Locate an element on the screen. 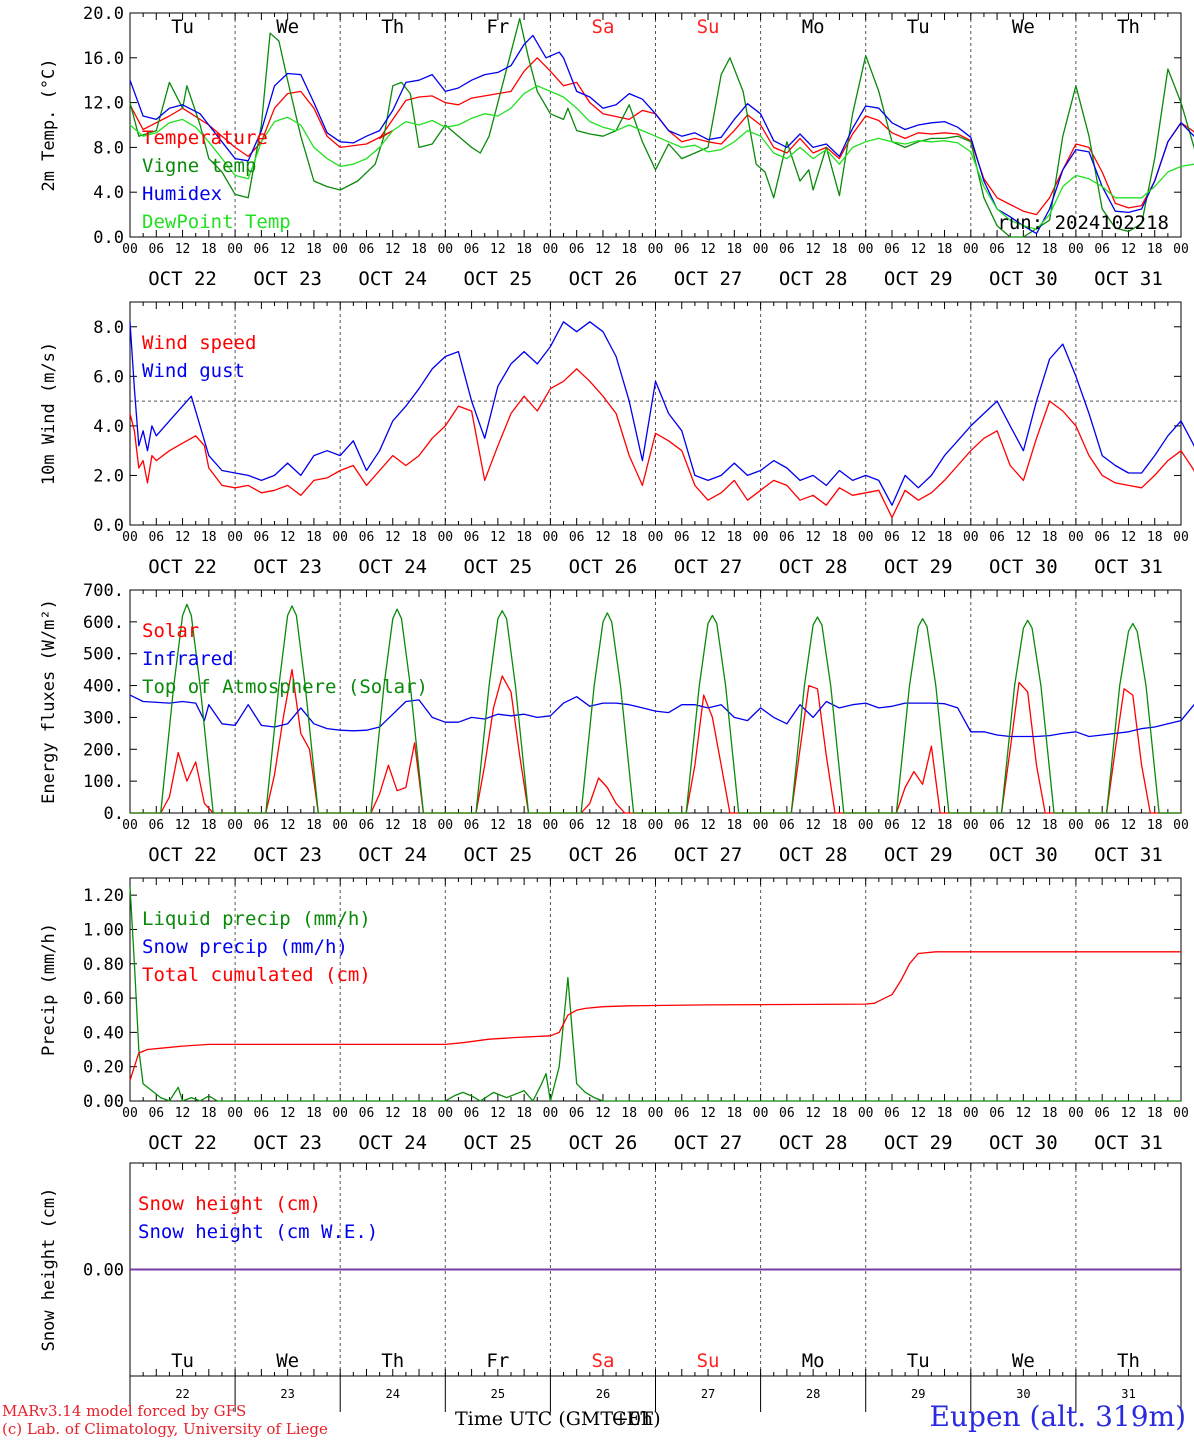 The width and height of the screenshot is (1194, 1440). date-label: OCT 25 is located at coordinates (498, 1143).